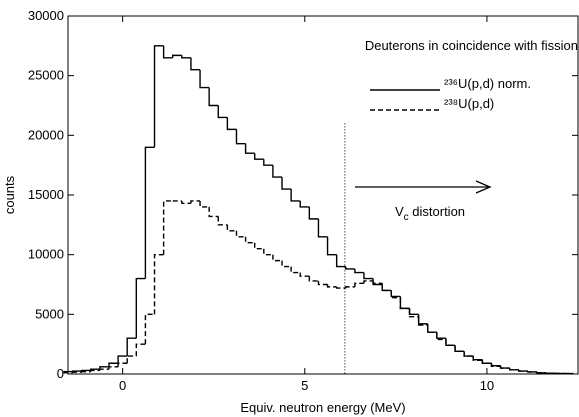  I want to click on y-tick-label: 20000, so click(46, 134).